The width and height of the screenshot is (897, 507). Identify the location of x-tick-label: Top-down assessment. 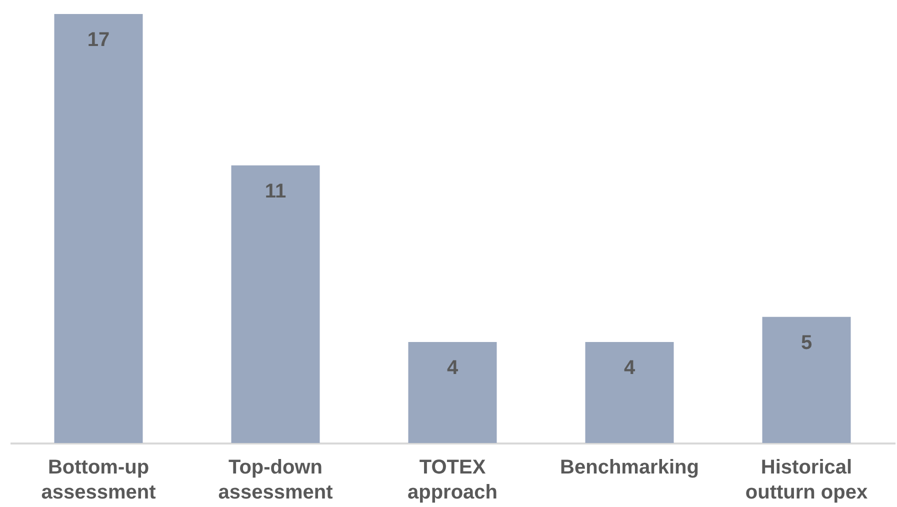
(276, 480).